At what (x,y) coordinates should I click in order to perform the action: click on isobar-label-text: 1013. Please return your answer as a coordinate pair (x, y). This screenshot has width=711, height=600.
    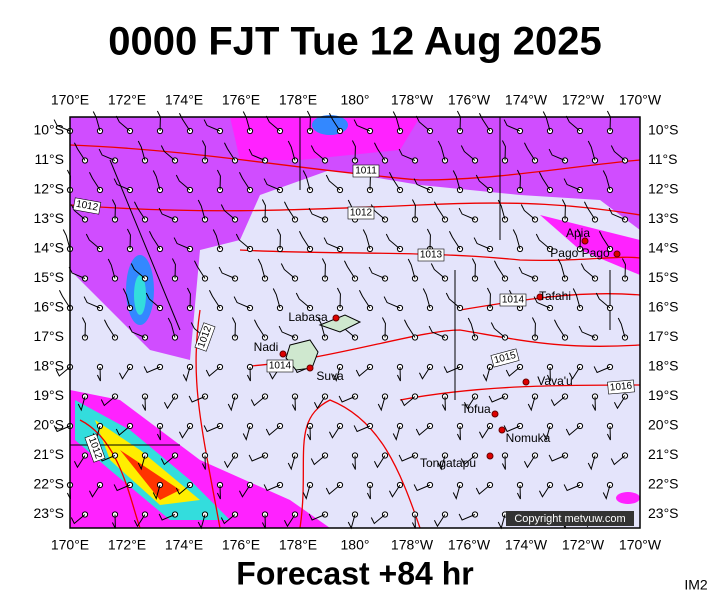
    Looking at the image, I should click on (431, 255).